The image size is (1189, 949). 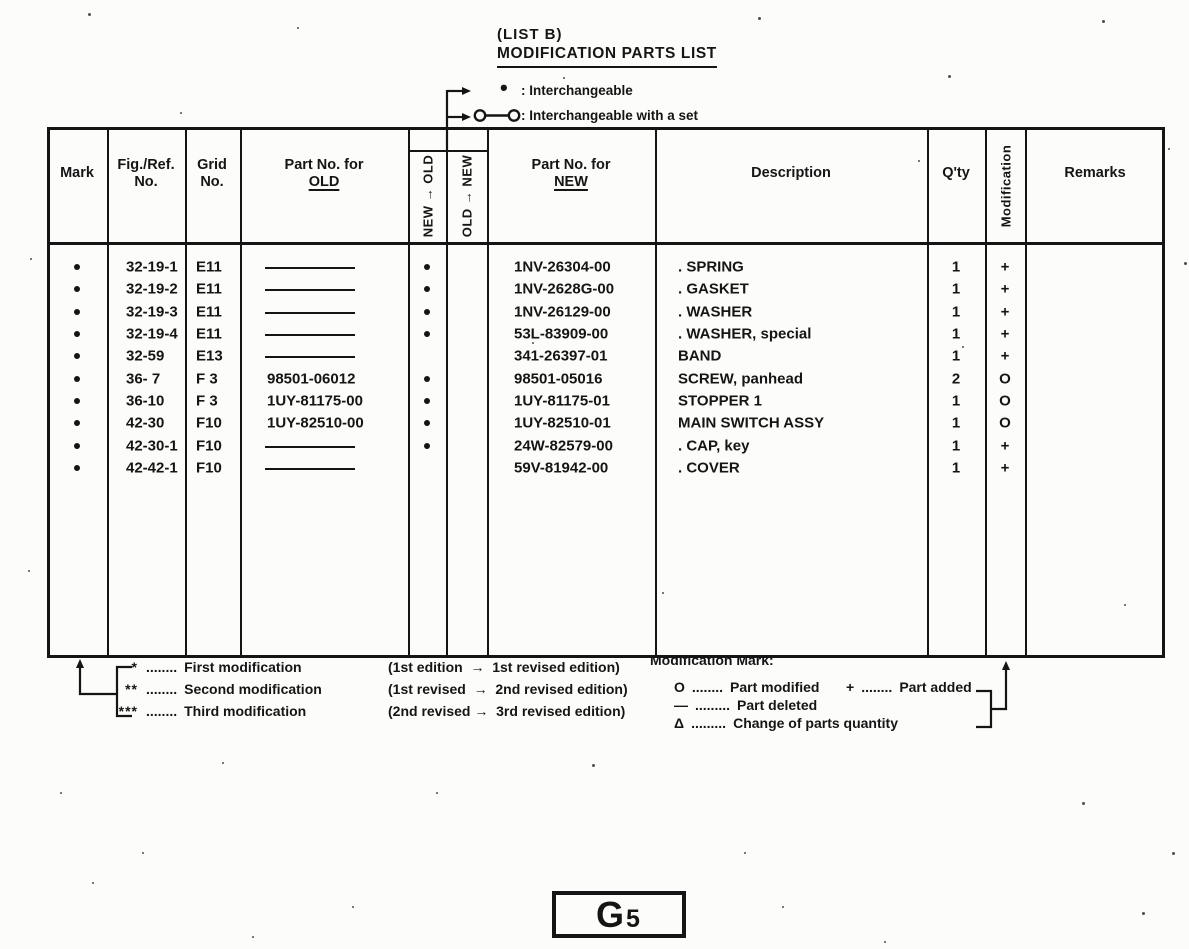 I want to click on footnote-quantity-change: Δ......... Change of parts quantity, so click(x=786, y=723).